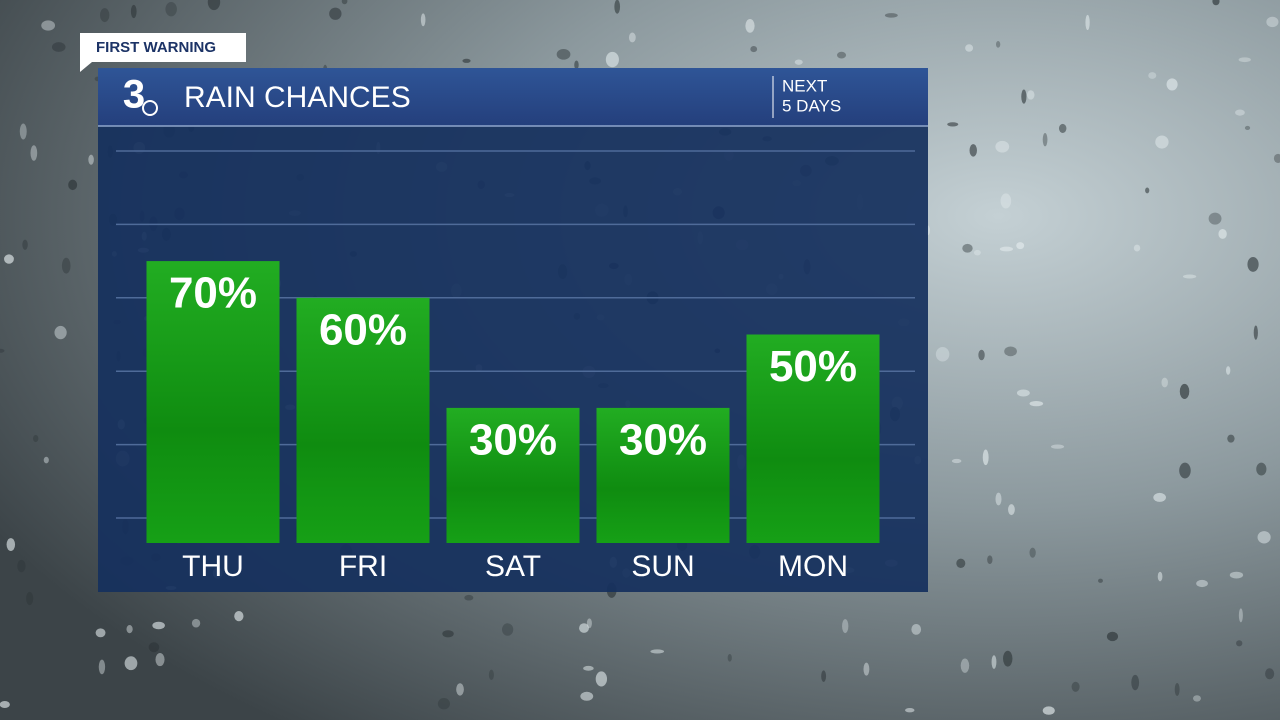 Image resolution: width=1280 pixels, height=720 pixels. Describe the element at coordinates (811, 105) in the screenshot. I see `subtitle: 5 DAYS` at that location.